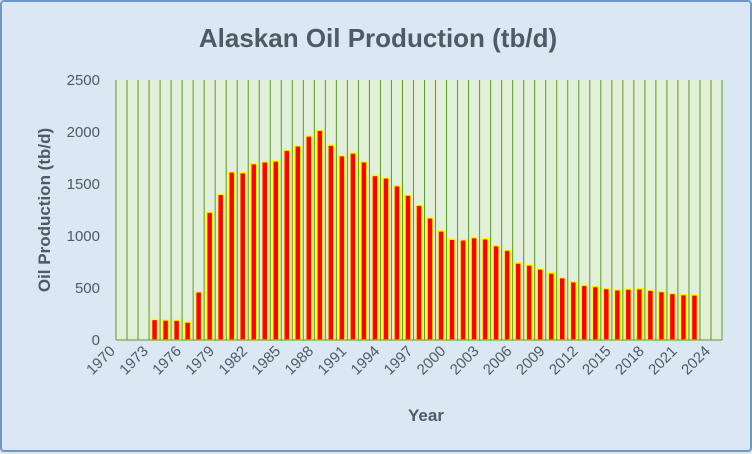  I want to click on y-tick-label: 2000, so click(83, 132).